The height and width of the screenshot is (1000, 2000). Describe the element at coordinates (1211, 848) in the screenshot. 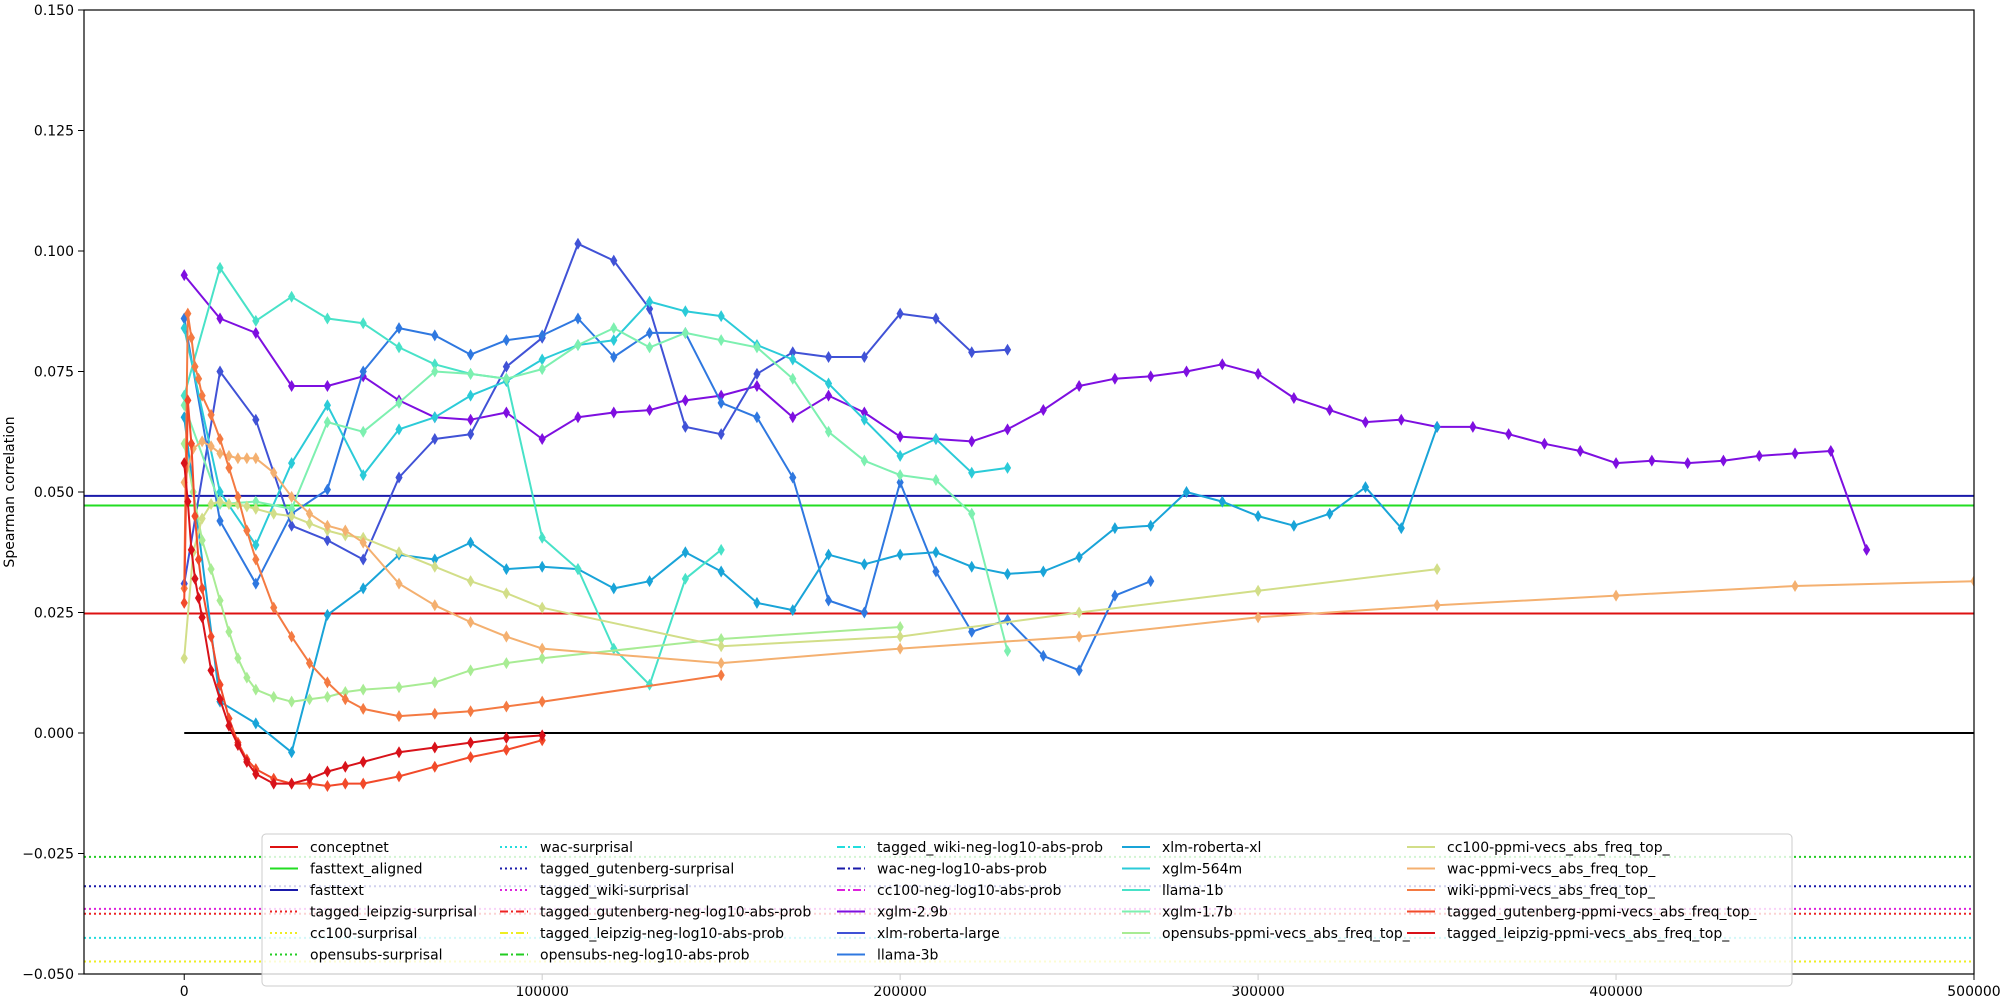

I see `legend-label: xlm-roberta-xl` at that location.